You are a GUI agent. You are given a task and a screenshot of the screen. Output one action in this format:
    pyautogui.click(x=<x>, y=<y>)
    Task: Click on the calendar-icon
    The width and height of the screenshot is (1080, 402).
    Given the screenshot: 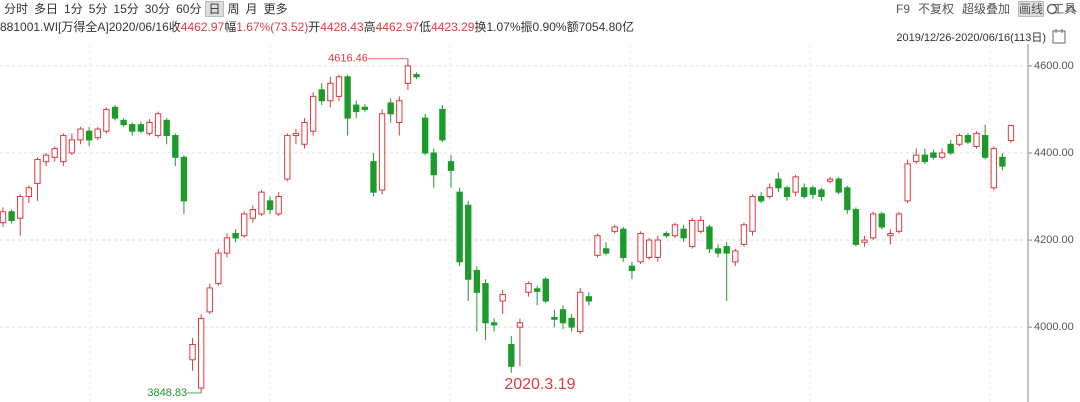 What is the action you would take?
    pyautogui.click(x=1059, y=37)
    